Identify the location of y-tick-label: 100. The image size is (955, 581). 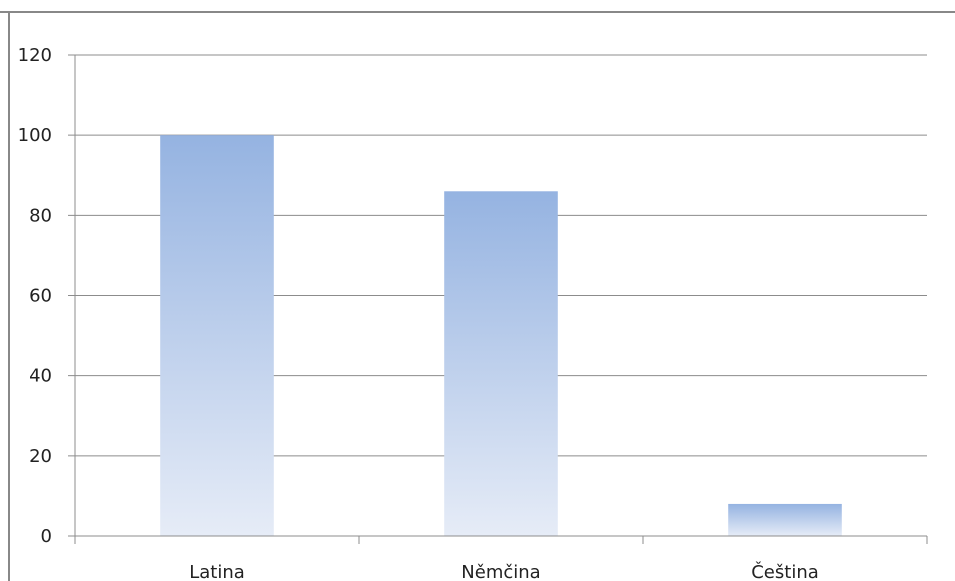
(35, 135).